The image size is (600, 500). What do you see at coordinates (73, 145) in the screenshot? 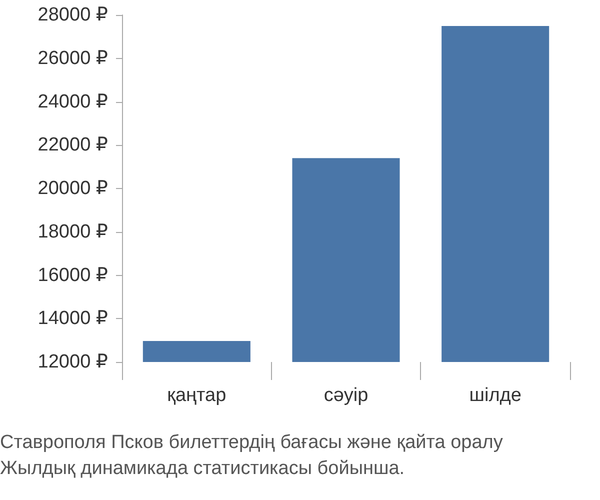
I see `y-tick-label: 22000 ₽` at bounding box center [73, 145].